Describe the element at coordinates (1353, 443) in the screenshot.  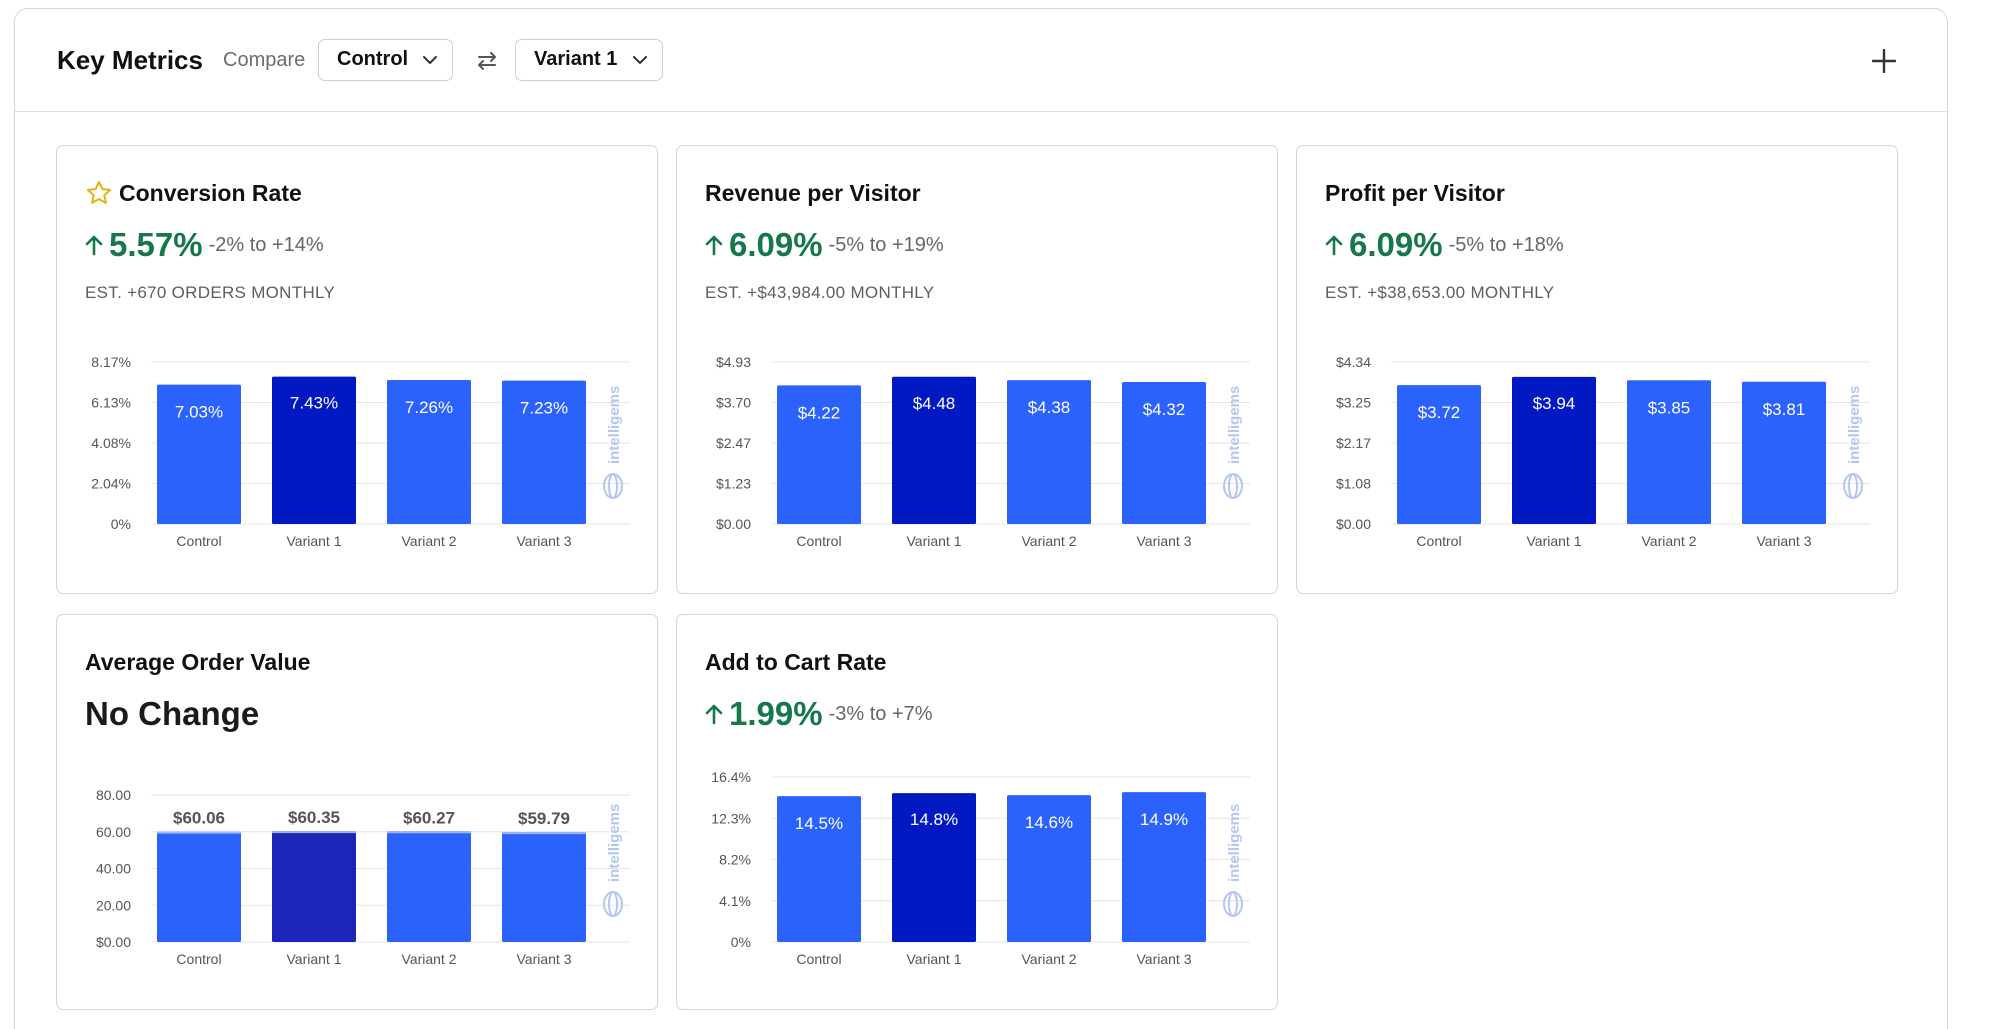
I see `y-tick-label: $2.17` at that location.